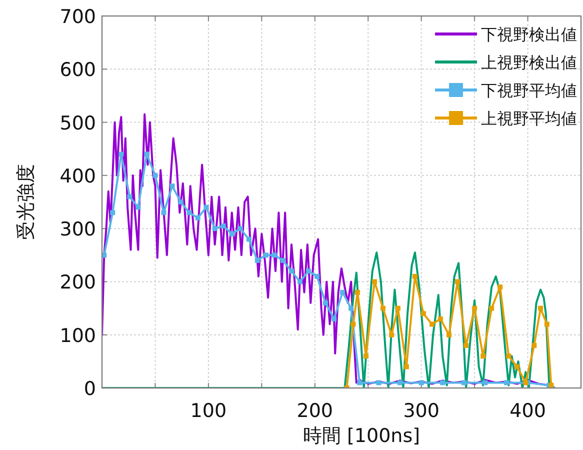 This screenshot has height=450, width=583. I want to click on legend-label: 上視野平均値, so click(529, 118).